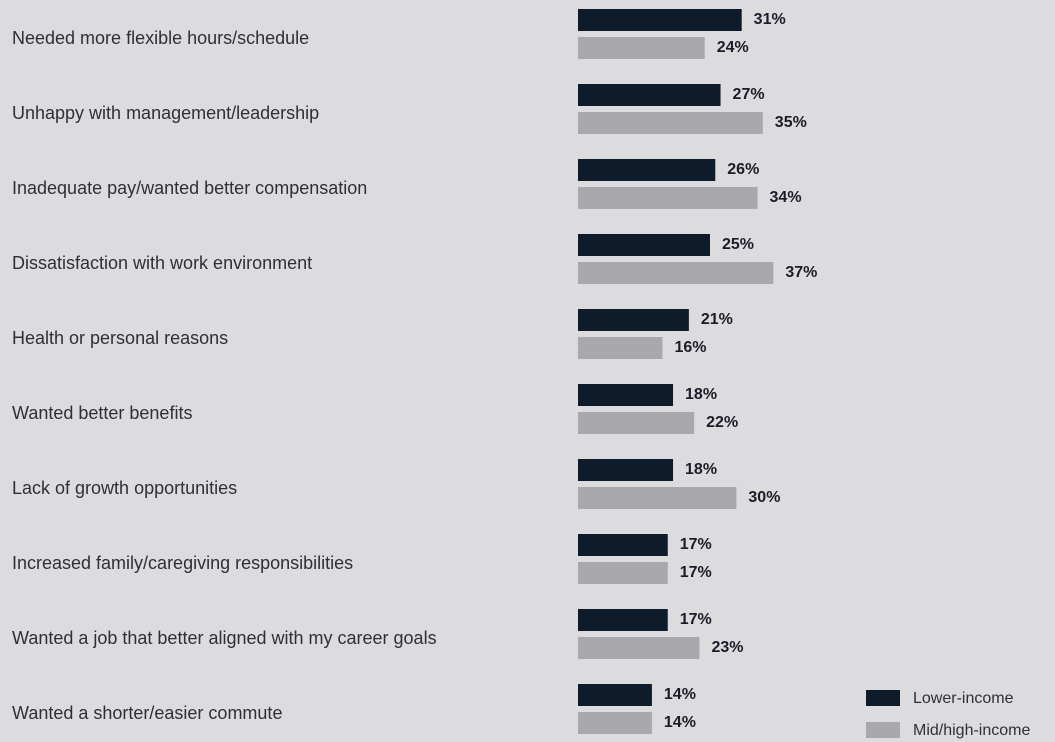  I want to click on value-label: 21%, so click(717, 319).